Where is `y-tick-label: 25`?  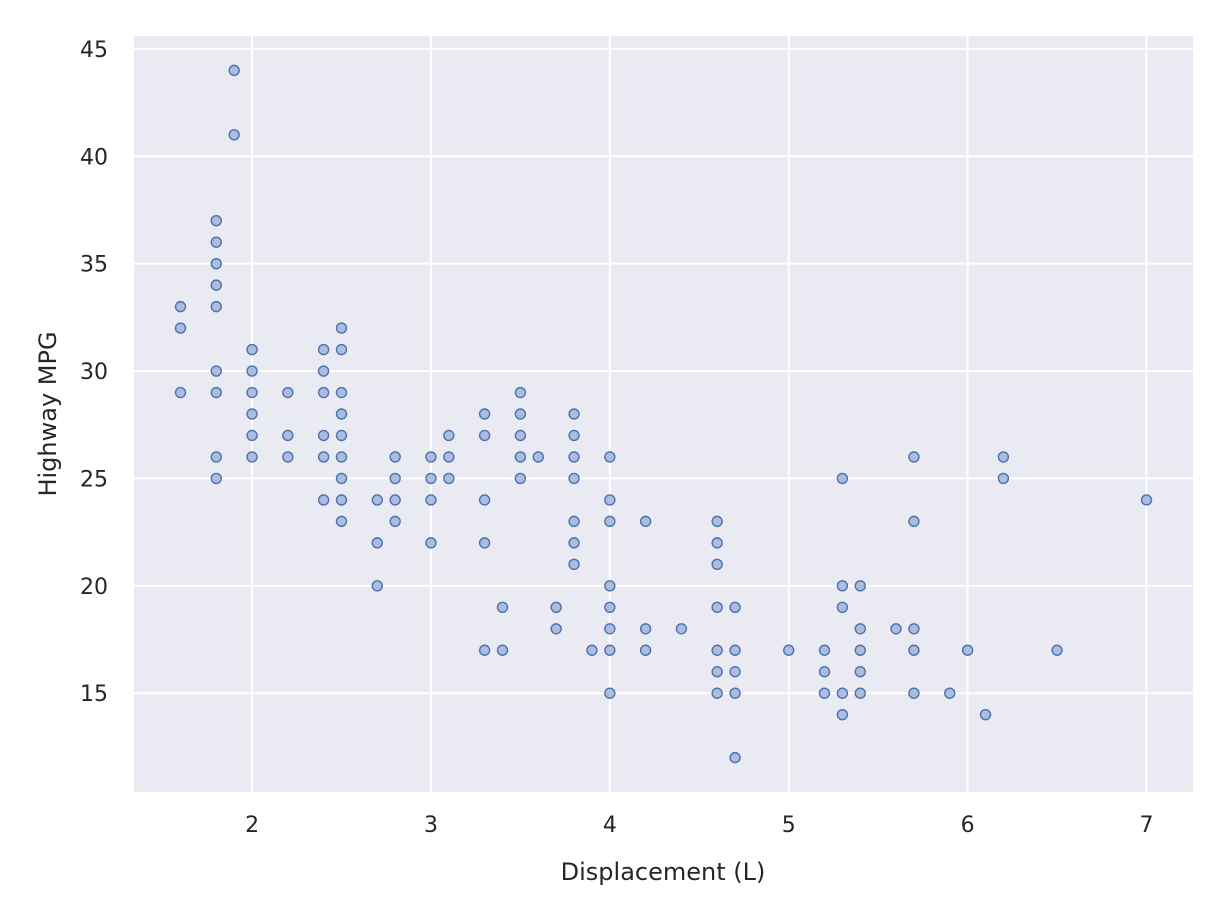
y-tick-label: 25 is located at coordinates (94, 479).